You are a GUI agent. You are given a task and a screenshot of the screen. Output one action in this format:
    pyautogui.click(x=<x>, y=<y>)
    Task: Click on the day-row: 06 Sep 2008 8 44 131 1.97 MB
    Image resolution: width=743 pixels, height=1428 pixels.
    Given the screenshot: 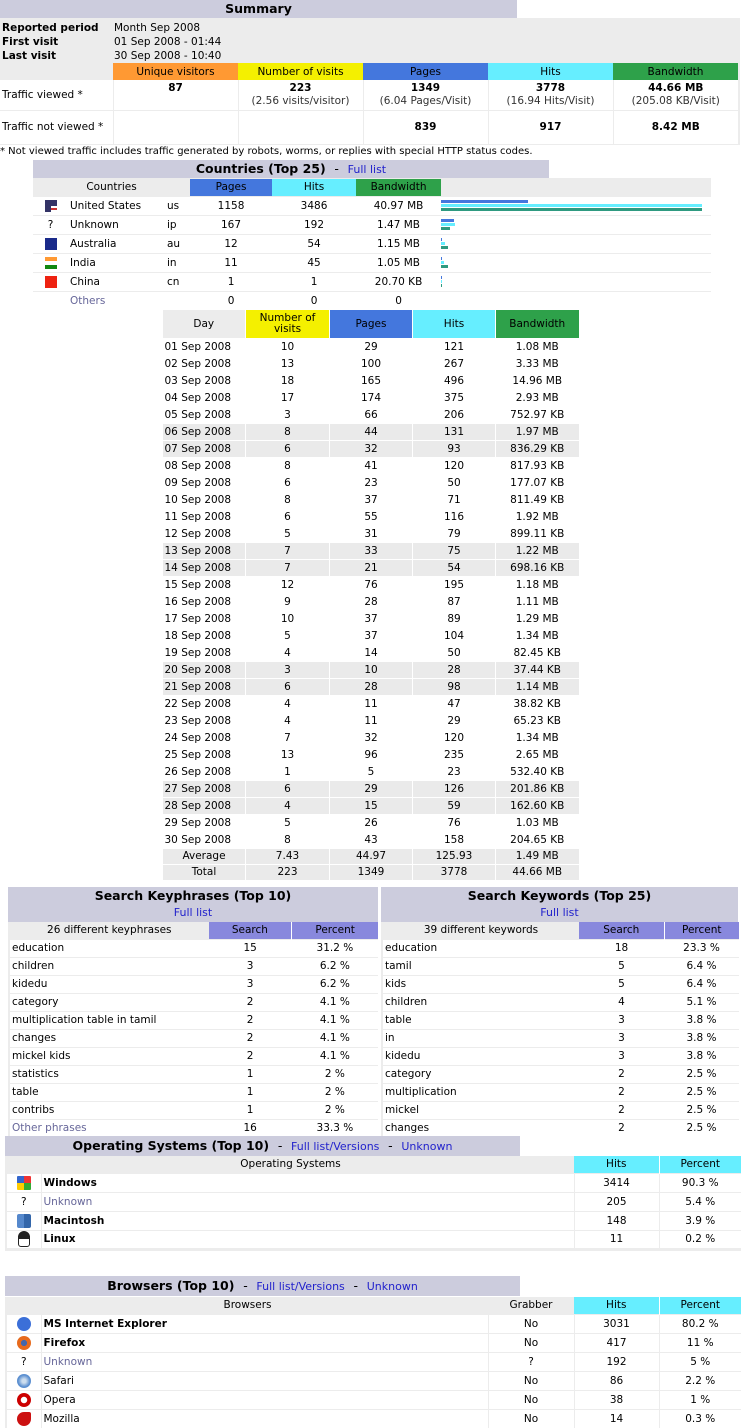 What is the action you would take?
    pyautogui.click(x=370, y=431)
    